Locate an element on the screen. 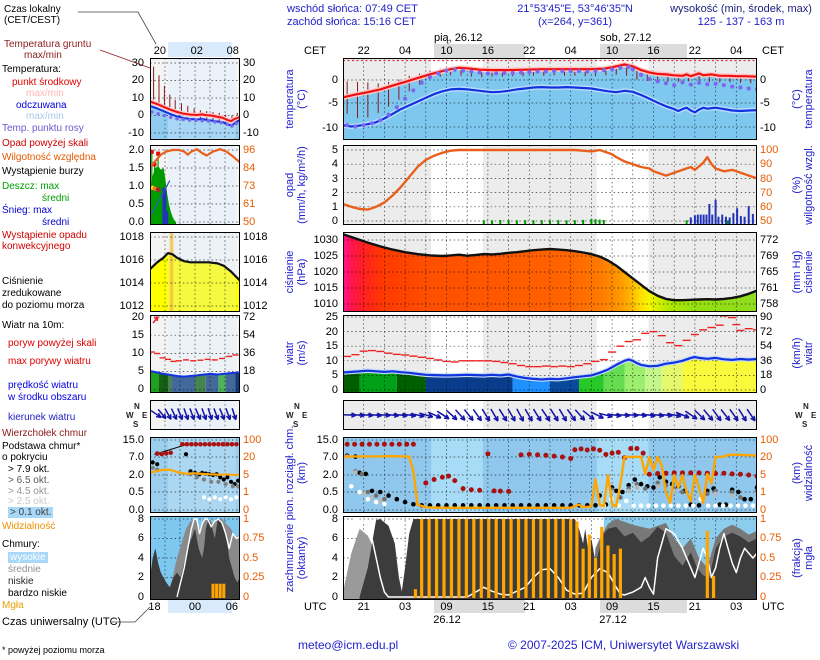 The width and height of the screenshot is (820, 660). mini-wind-panel is located at coordinates (195, 354).